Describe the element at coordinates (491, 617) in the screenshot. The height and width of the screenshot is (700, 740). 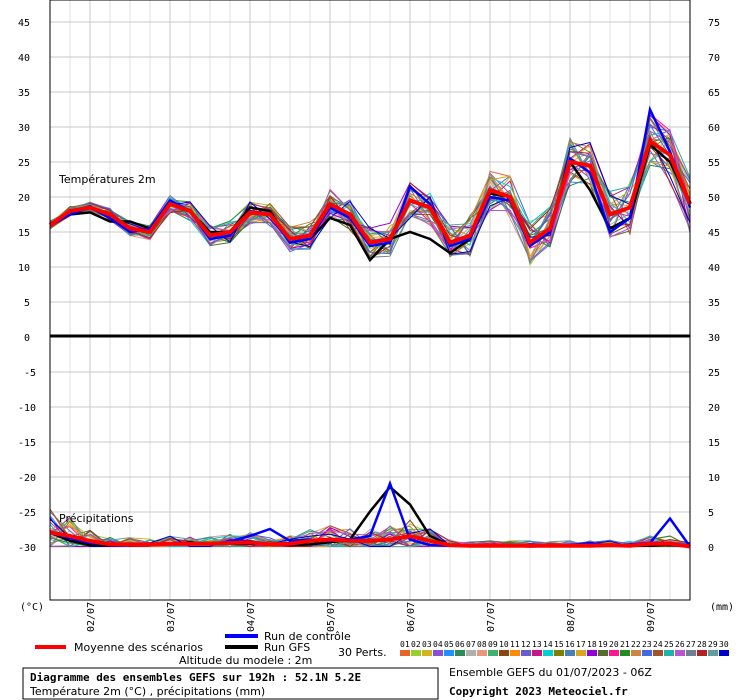
I see `date-label: 07/07` at that location.